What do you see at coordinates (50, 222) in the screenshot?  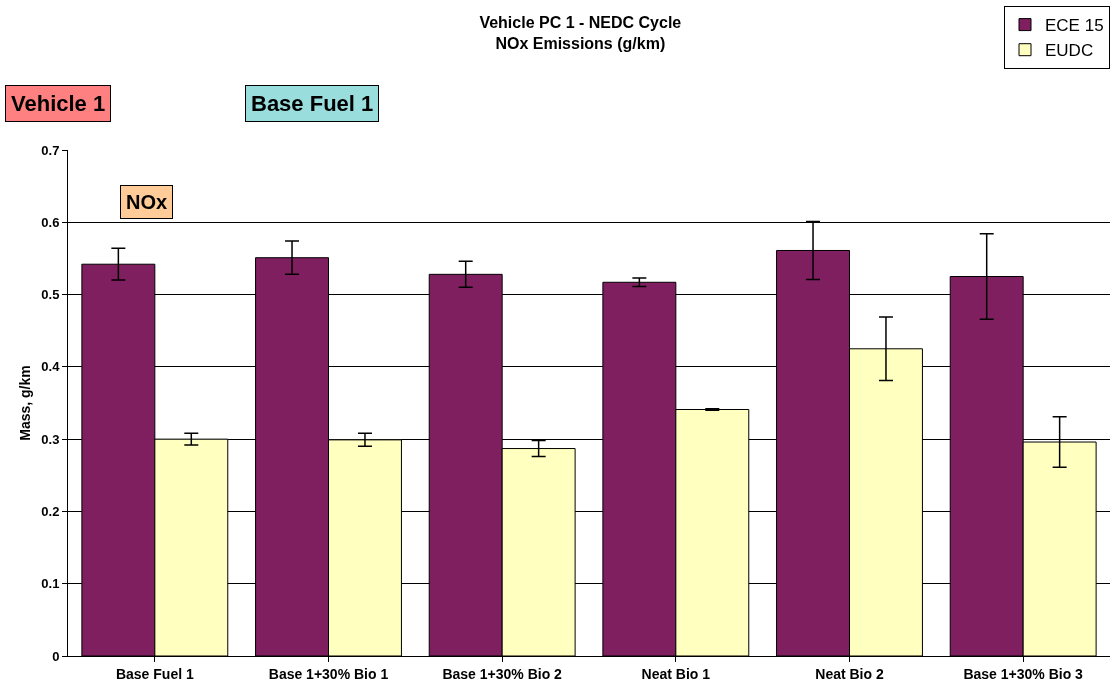 I see `y-tick-label: 0.6` at bounding box center [50, 222].